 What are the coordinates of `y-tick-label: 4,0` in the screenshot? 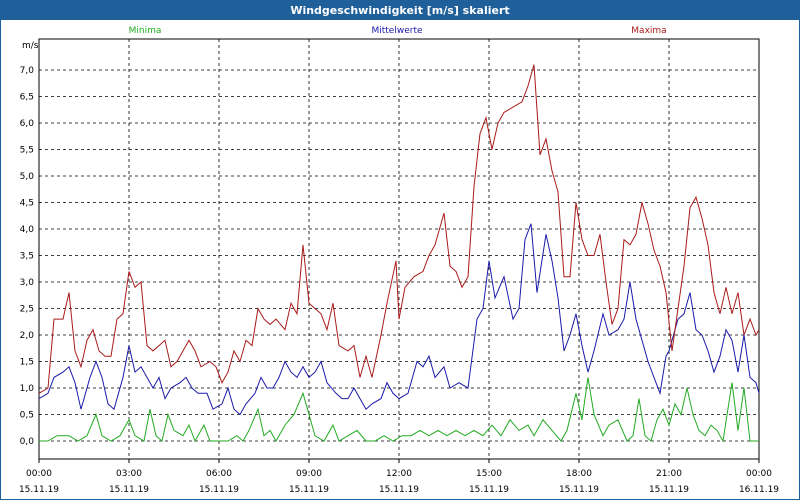 It's located at (27, 230).